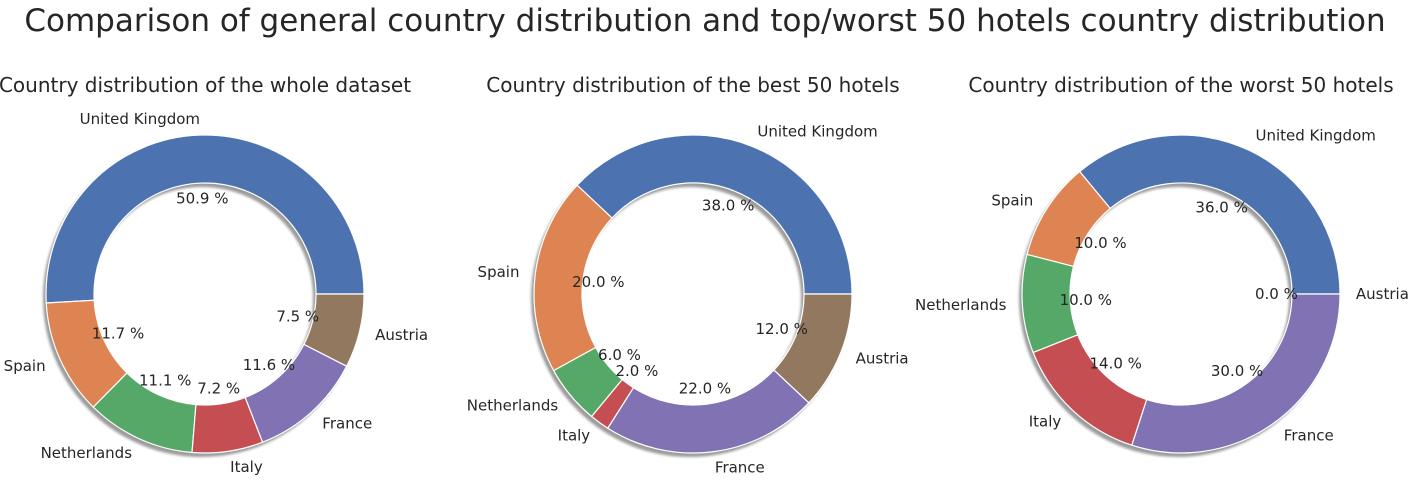 Image resolution: width=1410 pixels, height=500 pixels. What do you see at coordinates (202, 199) in the screenshot?
I see `percent-label-united-kingdom: 50.9 %` at bounding box center [202, 199].